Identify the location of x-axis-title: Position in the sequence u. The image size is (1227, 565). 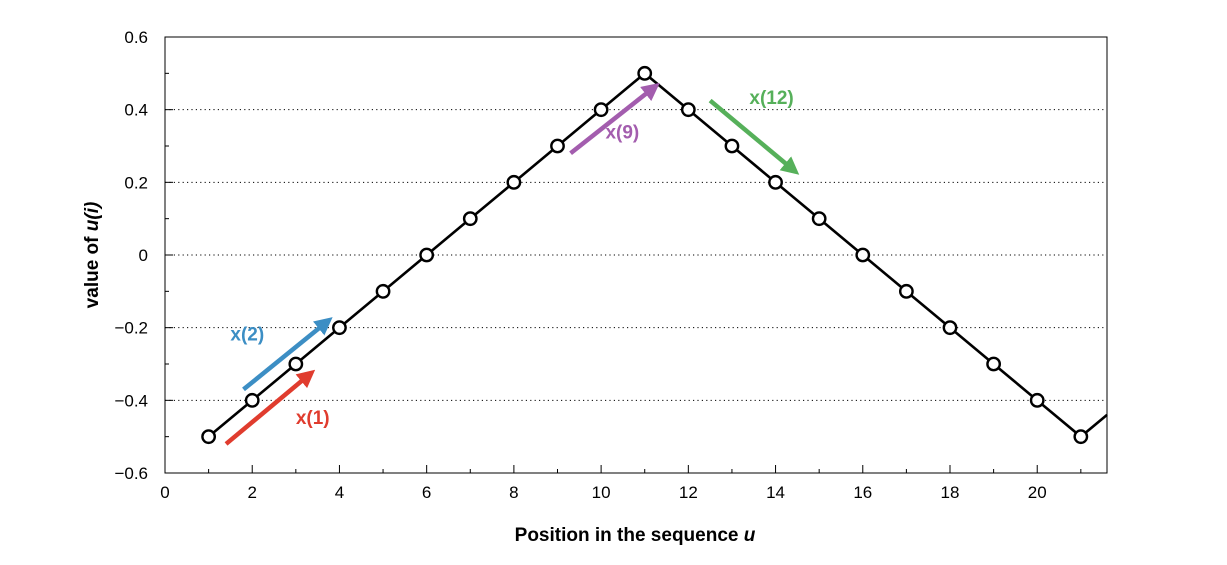
(635, 535).